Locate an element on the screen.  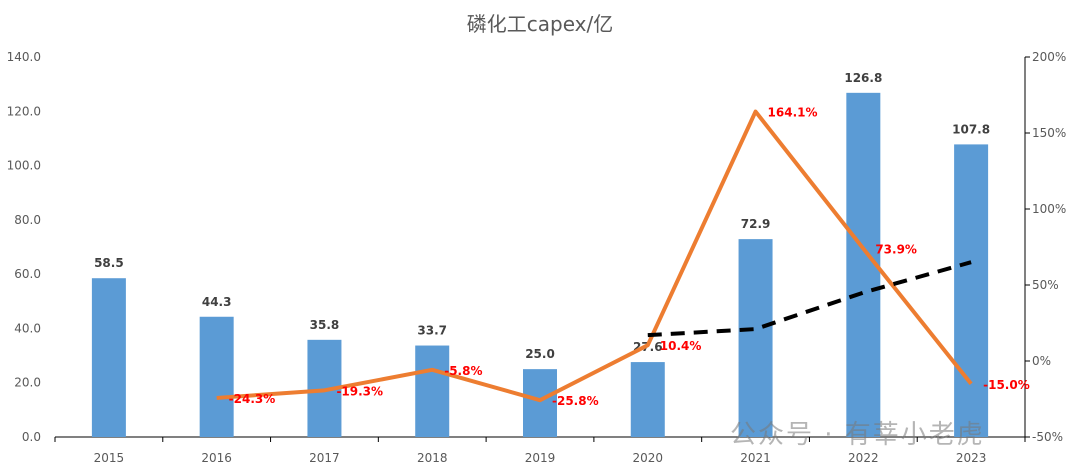
bar-2018 is located at coordinates (432, 391).